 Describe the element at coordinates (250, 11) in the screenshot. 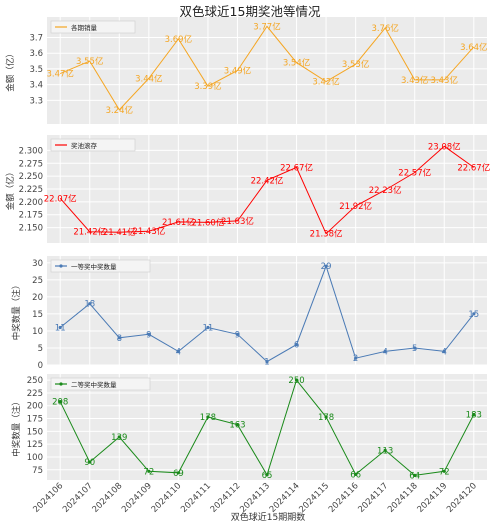

I see `figure-title: 双色球近15期奖池等情况` at that location.